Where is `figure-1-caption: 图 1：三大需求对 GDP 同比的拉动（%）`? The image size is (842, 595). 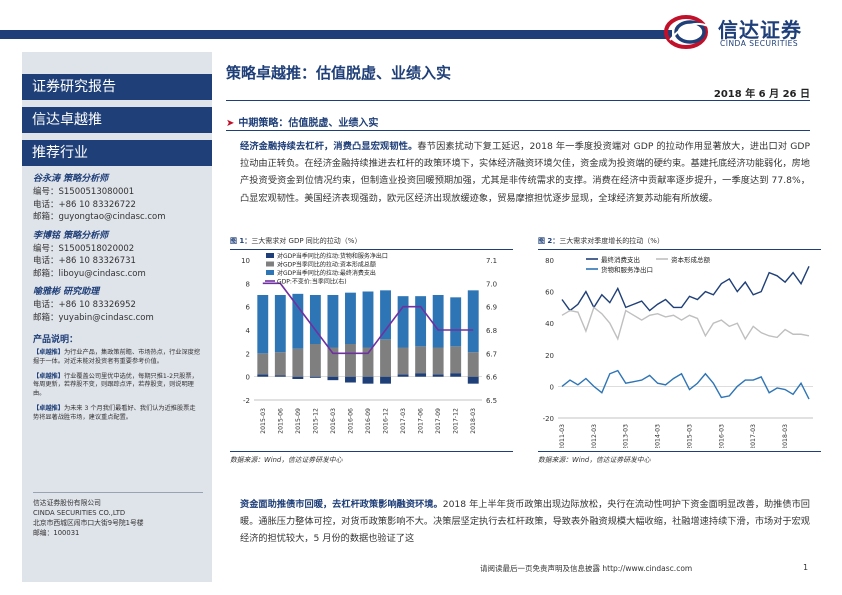 figure-1-caption: 图 1：三大需求对 GDP 同比的拉动（%） is located at coordinates (371, 241).